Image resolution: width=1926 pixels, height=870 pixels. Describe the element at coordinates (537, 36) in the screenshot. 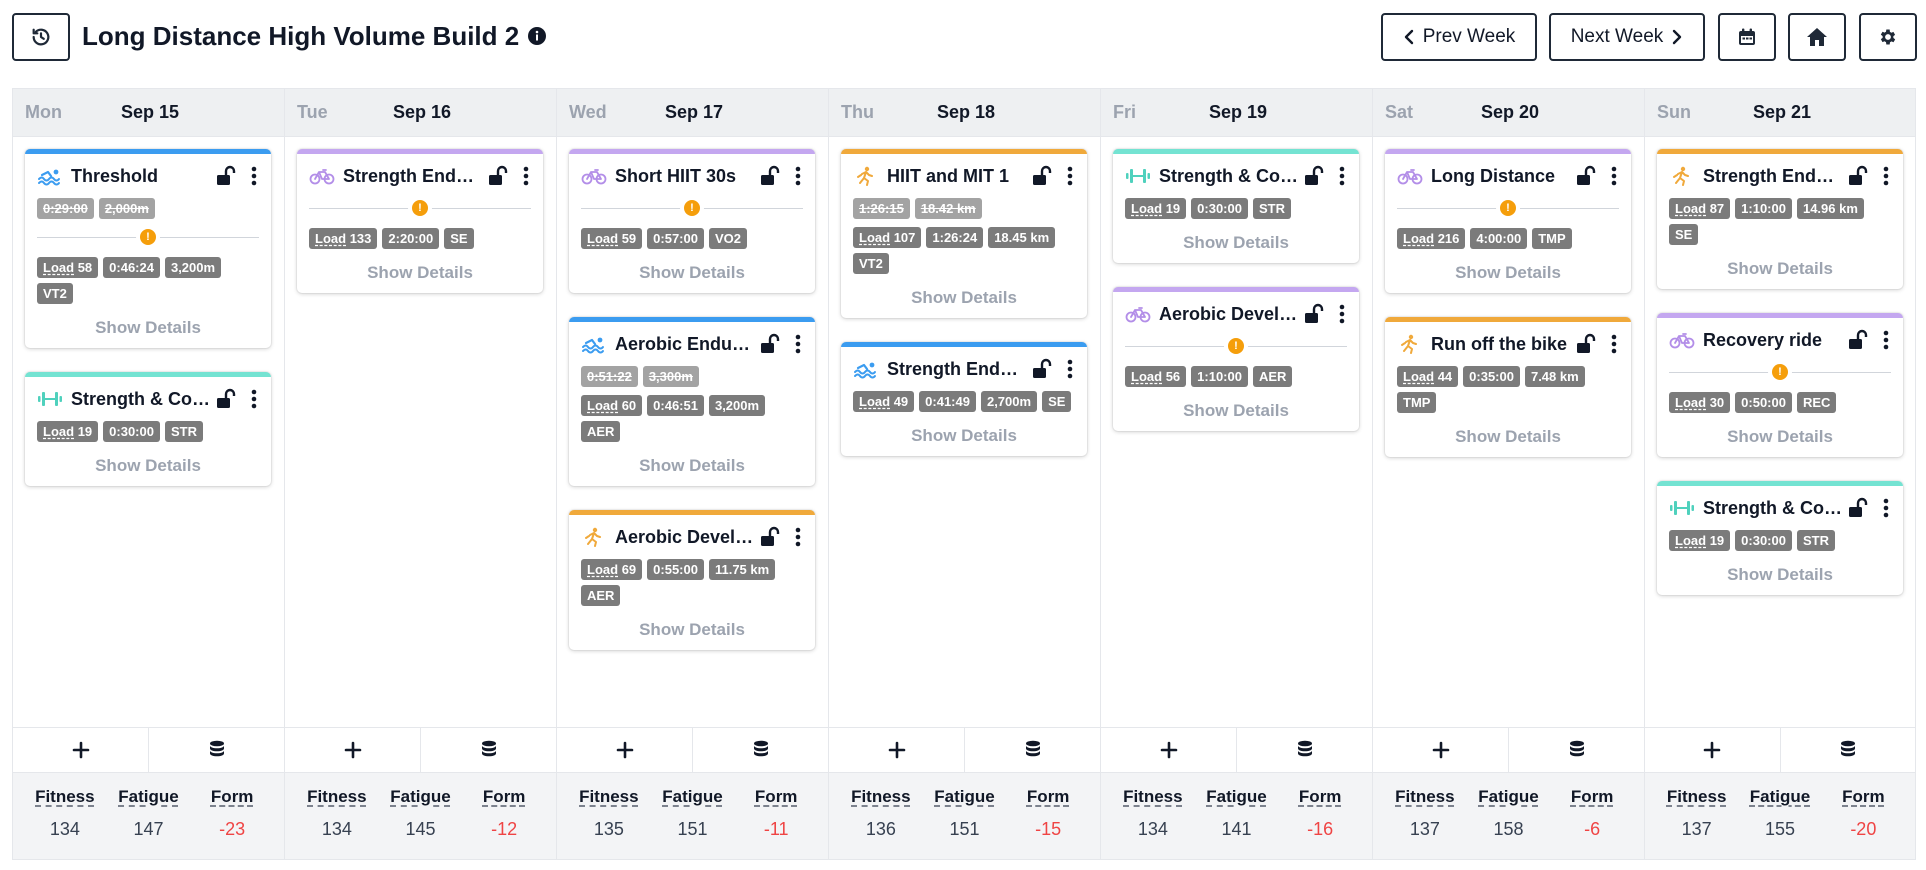

I see `info-icon` at that location.